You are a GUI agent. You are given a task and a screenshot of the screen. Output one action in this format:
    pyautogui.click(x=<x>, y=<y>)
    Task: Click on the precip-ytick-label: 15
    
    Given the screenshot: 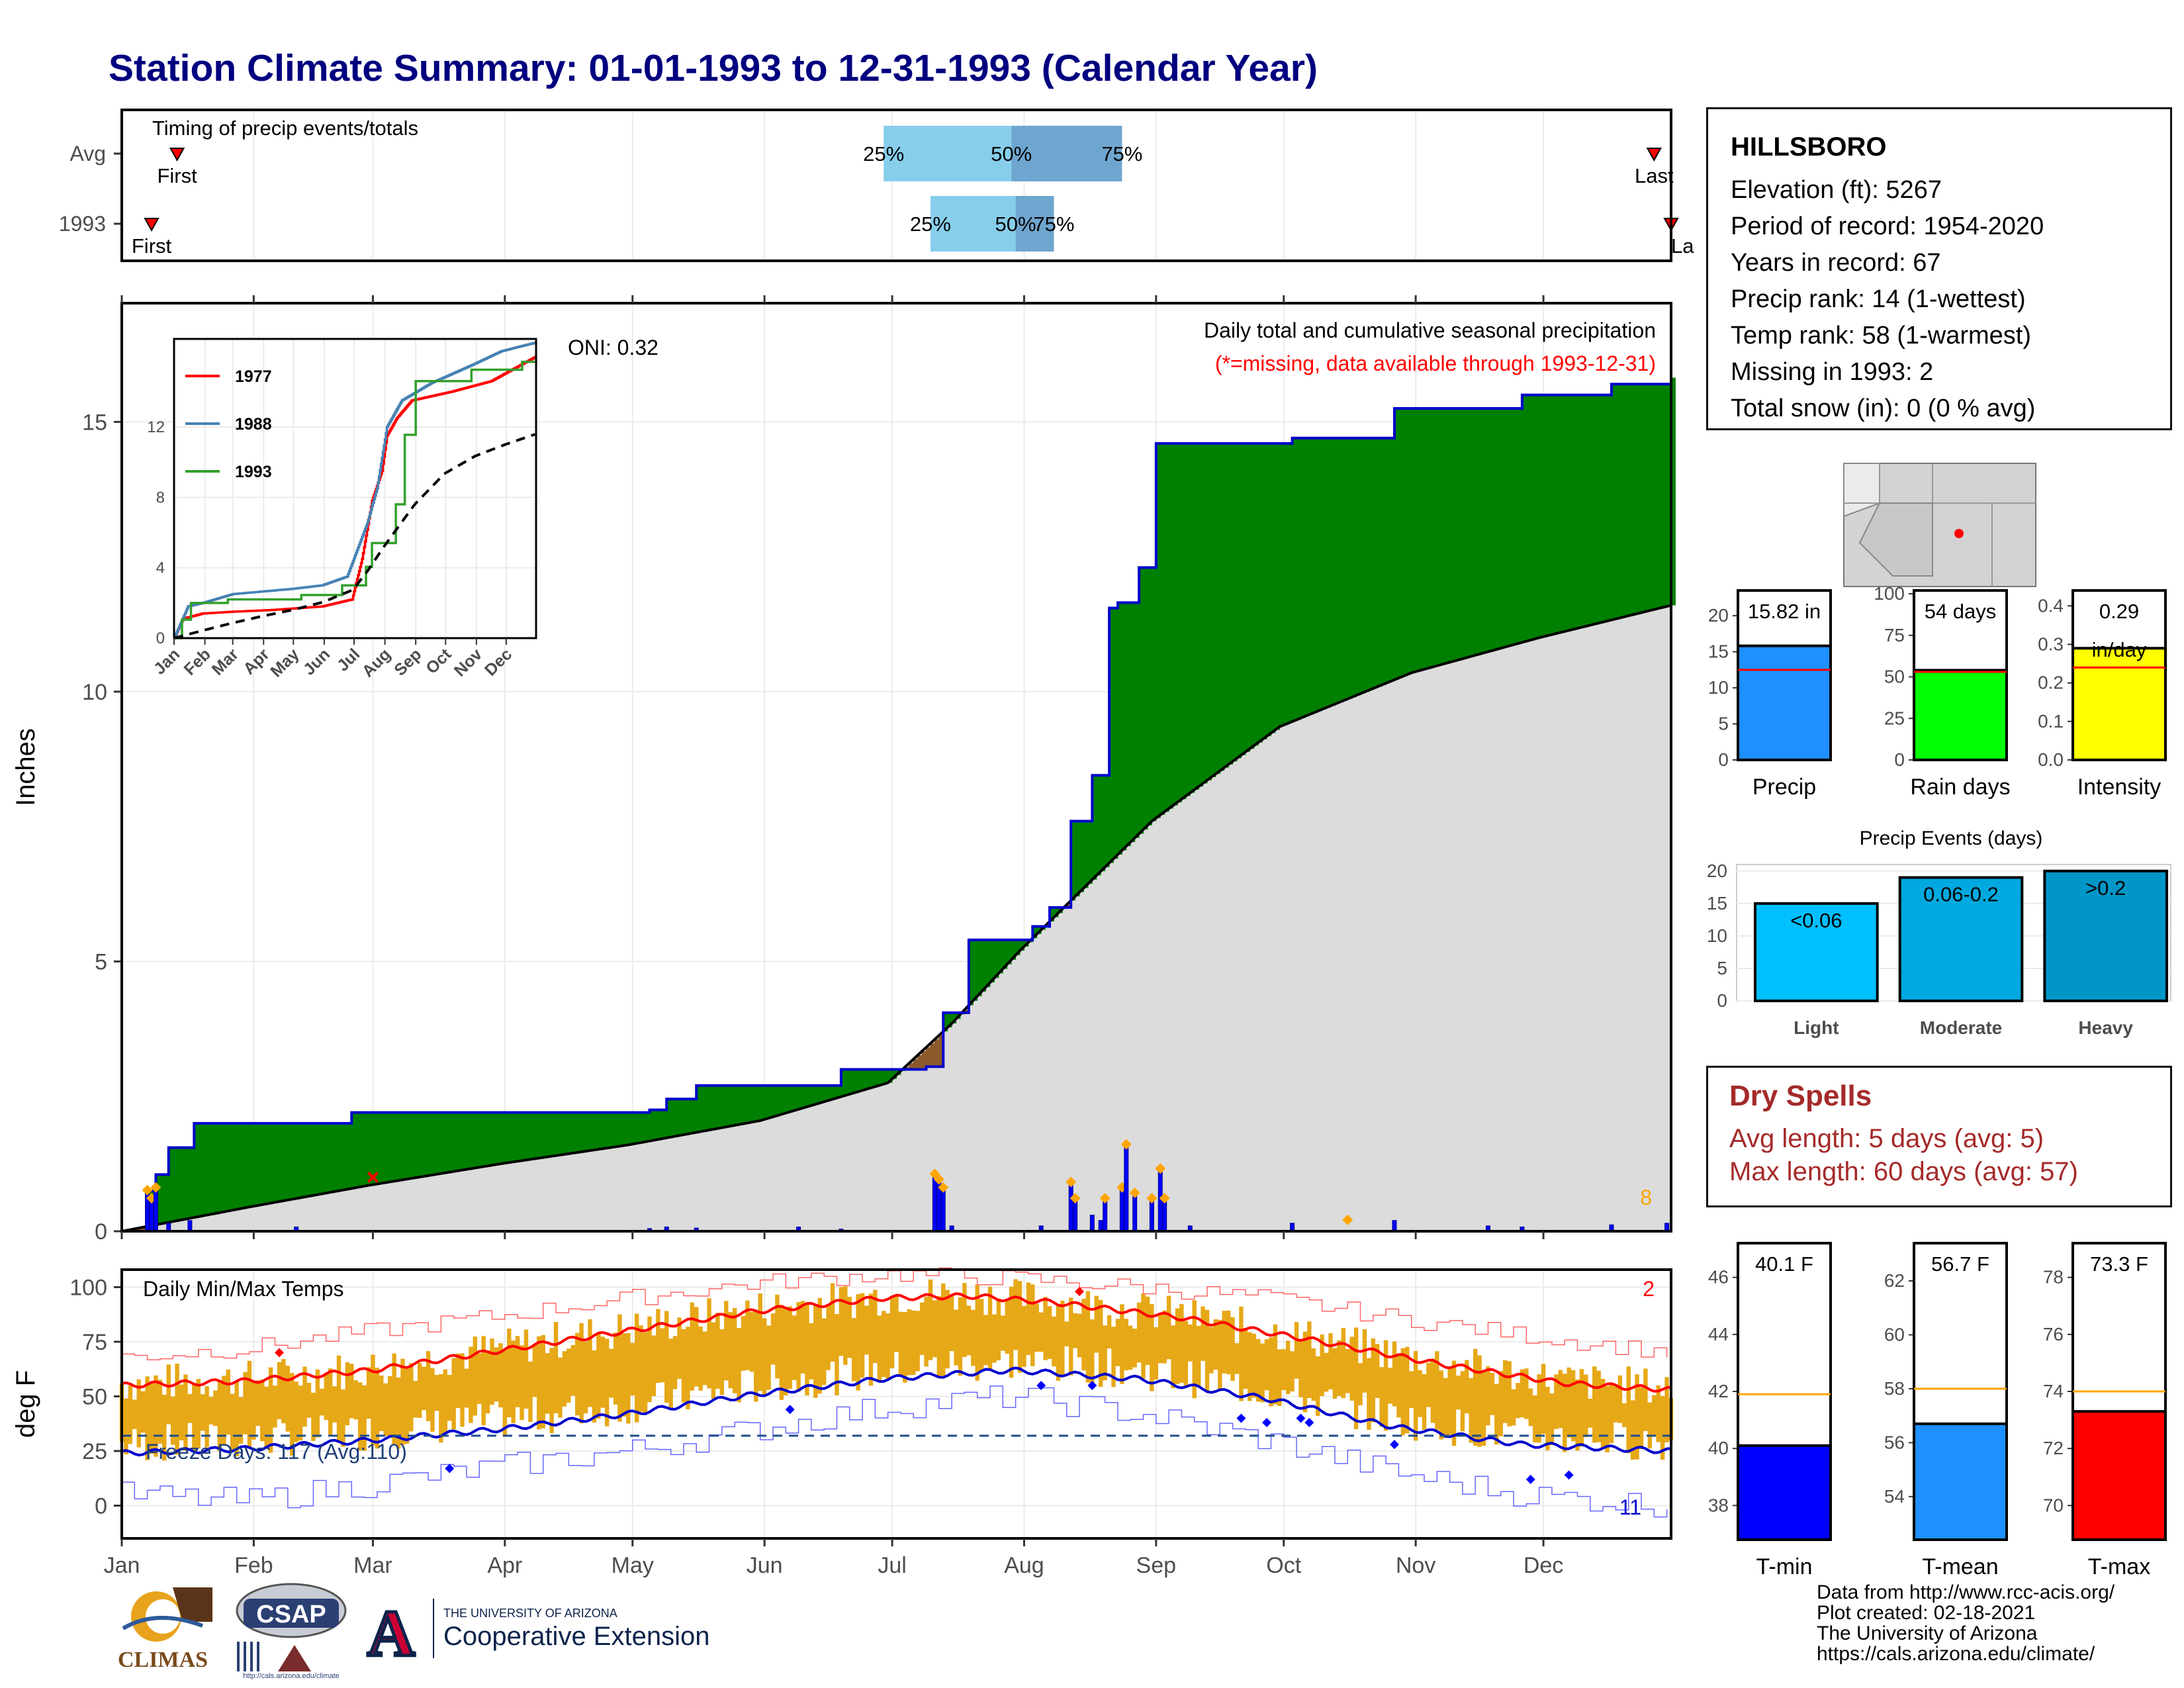 What is the action you would take?
    pyautogui.click(x=95, y=422)
    